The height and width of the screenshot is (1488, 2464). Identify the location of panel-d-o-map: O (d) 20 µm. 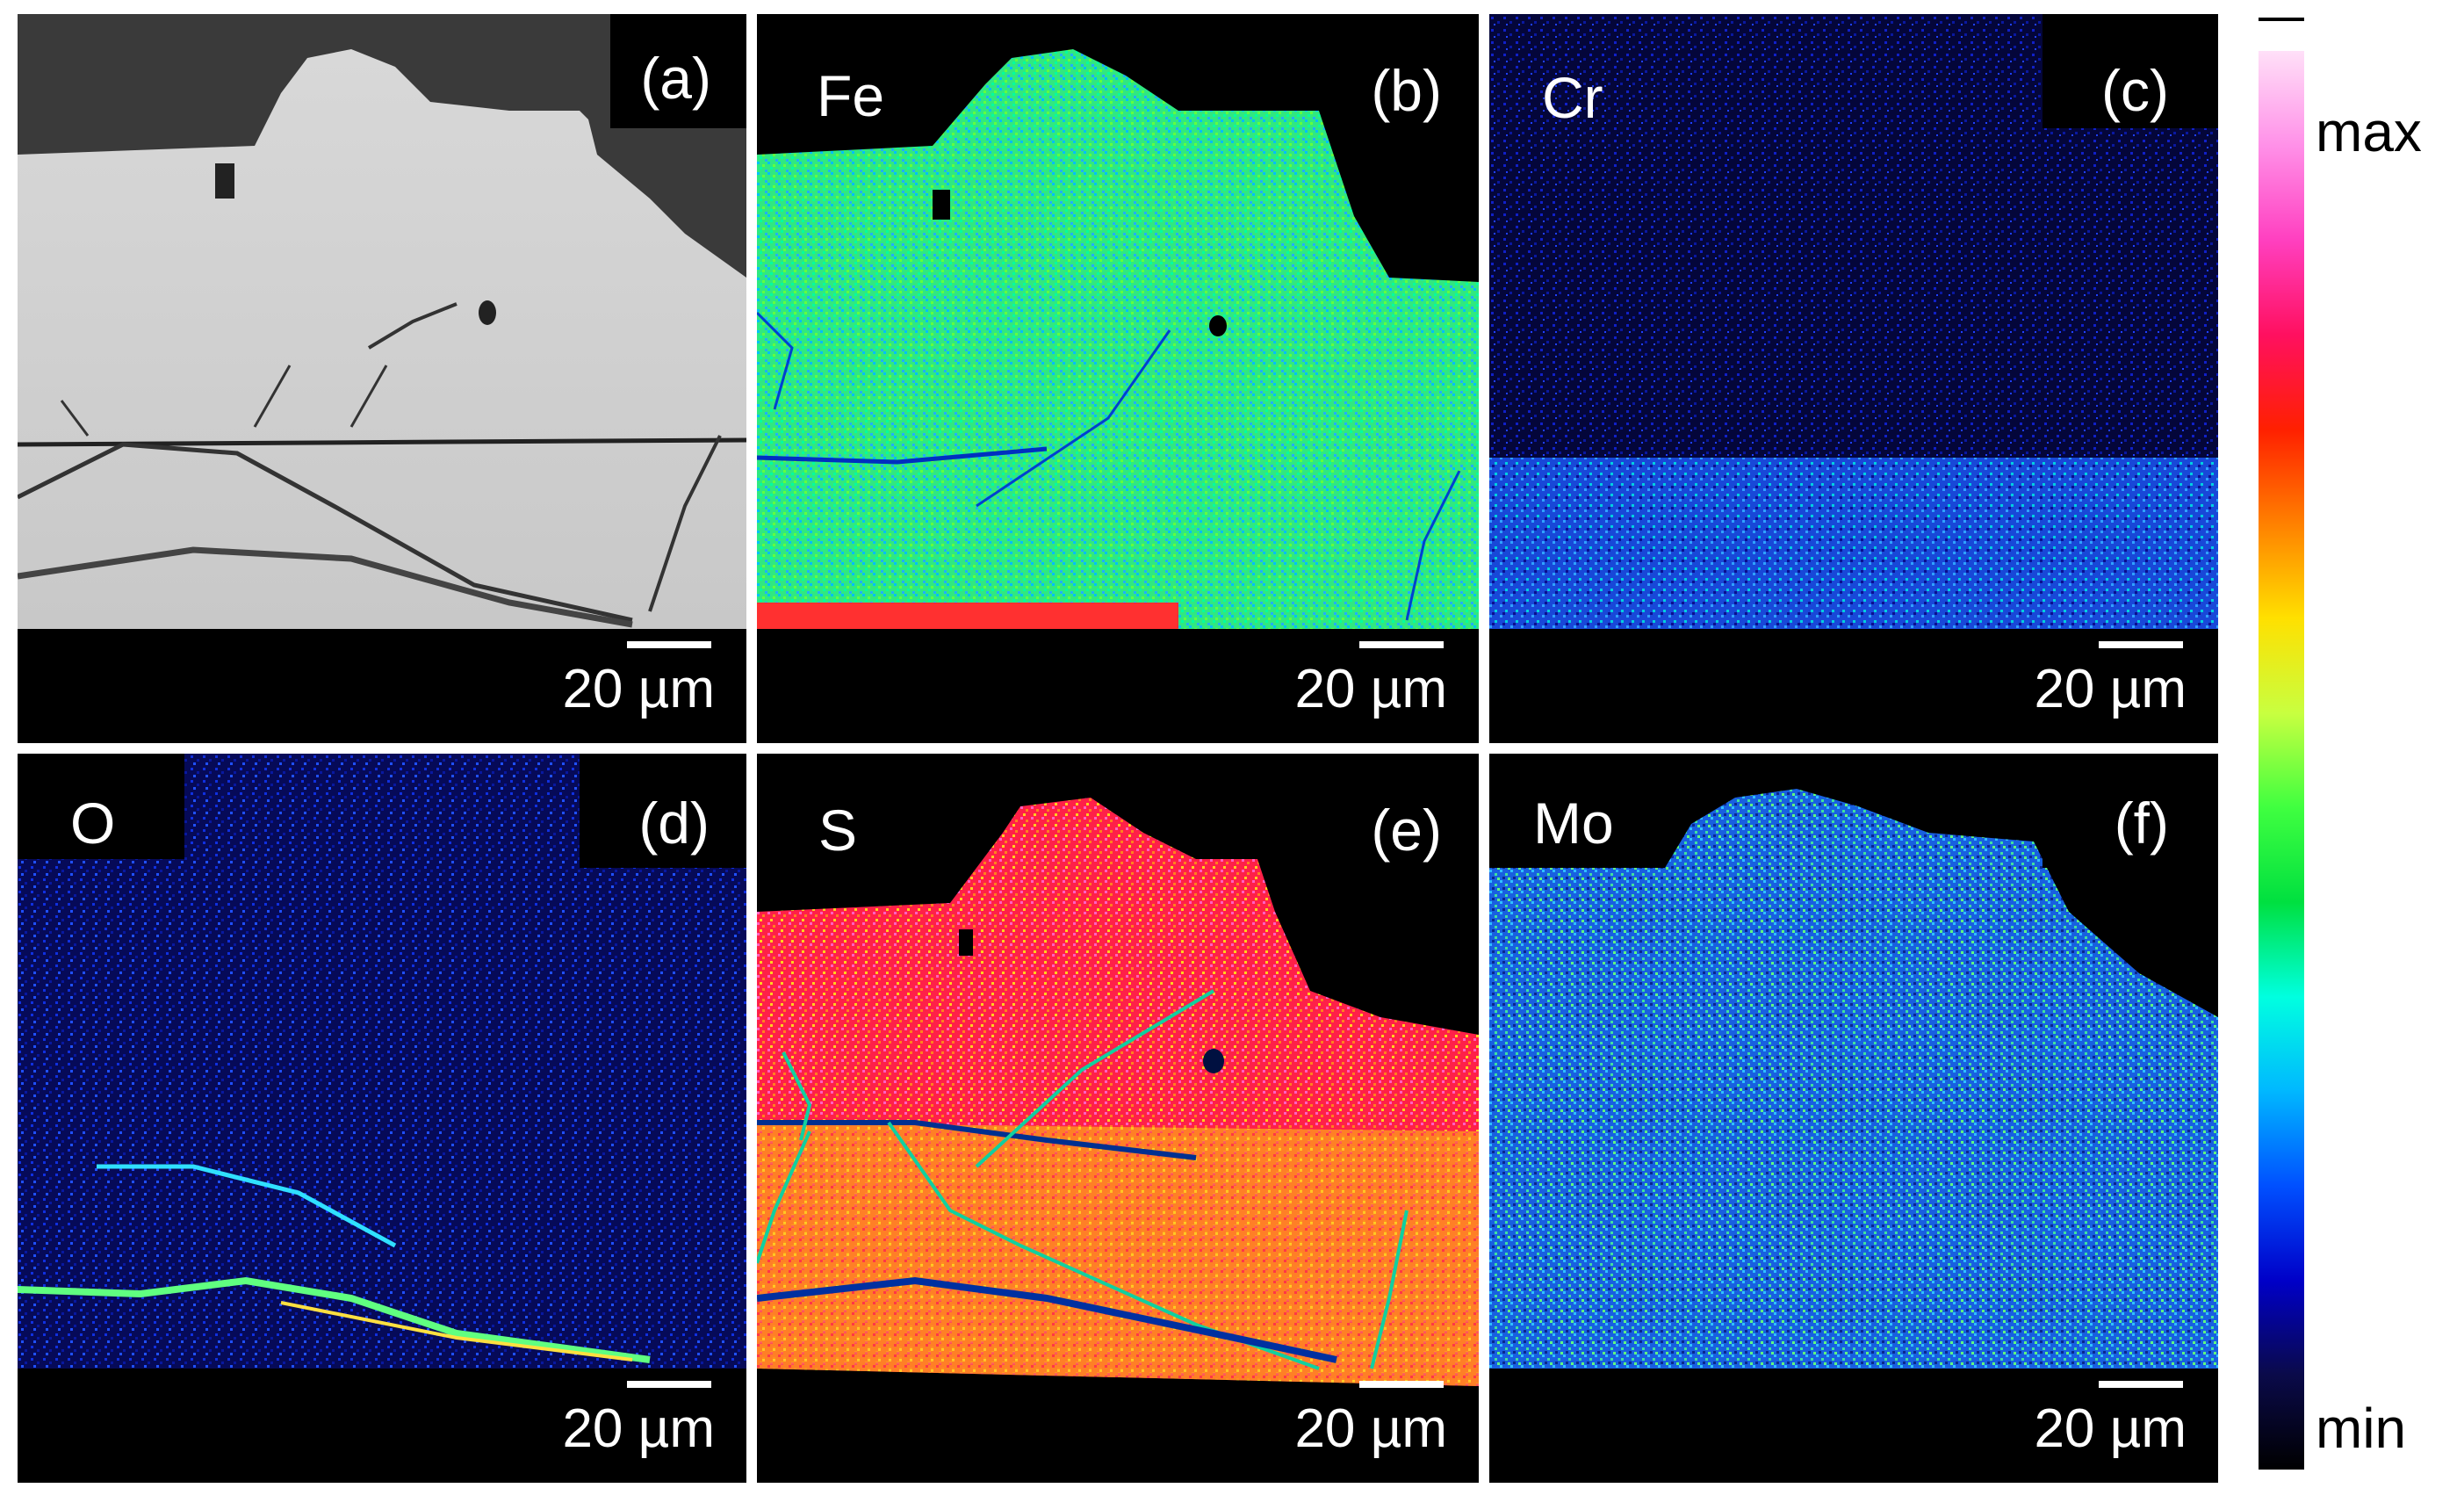
(382, 1119).